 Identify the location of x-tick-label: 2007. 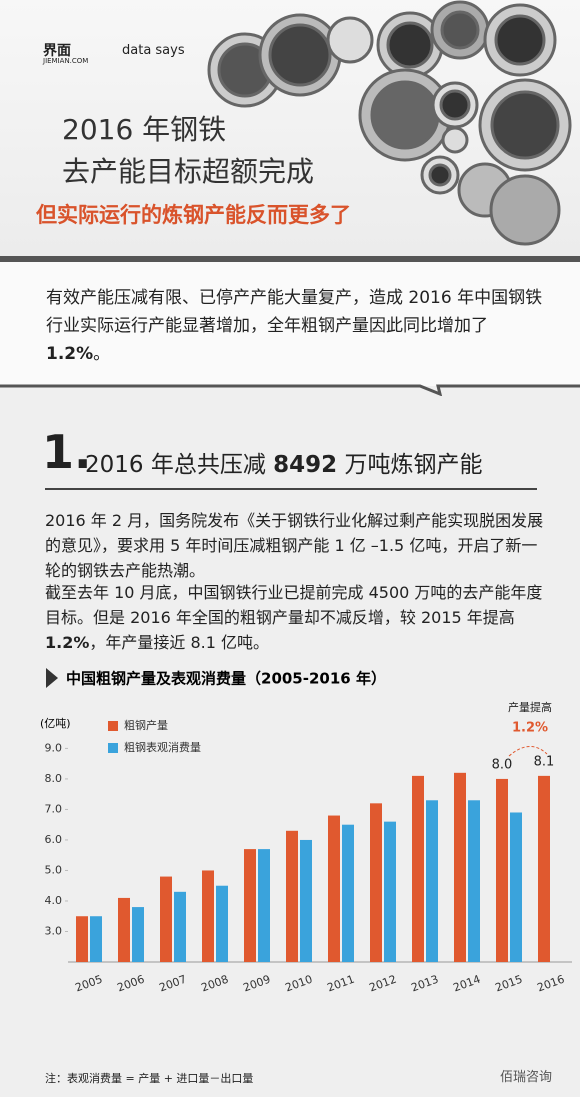
(172, 984).